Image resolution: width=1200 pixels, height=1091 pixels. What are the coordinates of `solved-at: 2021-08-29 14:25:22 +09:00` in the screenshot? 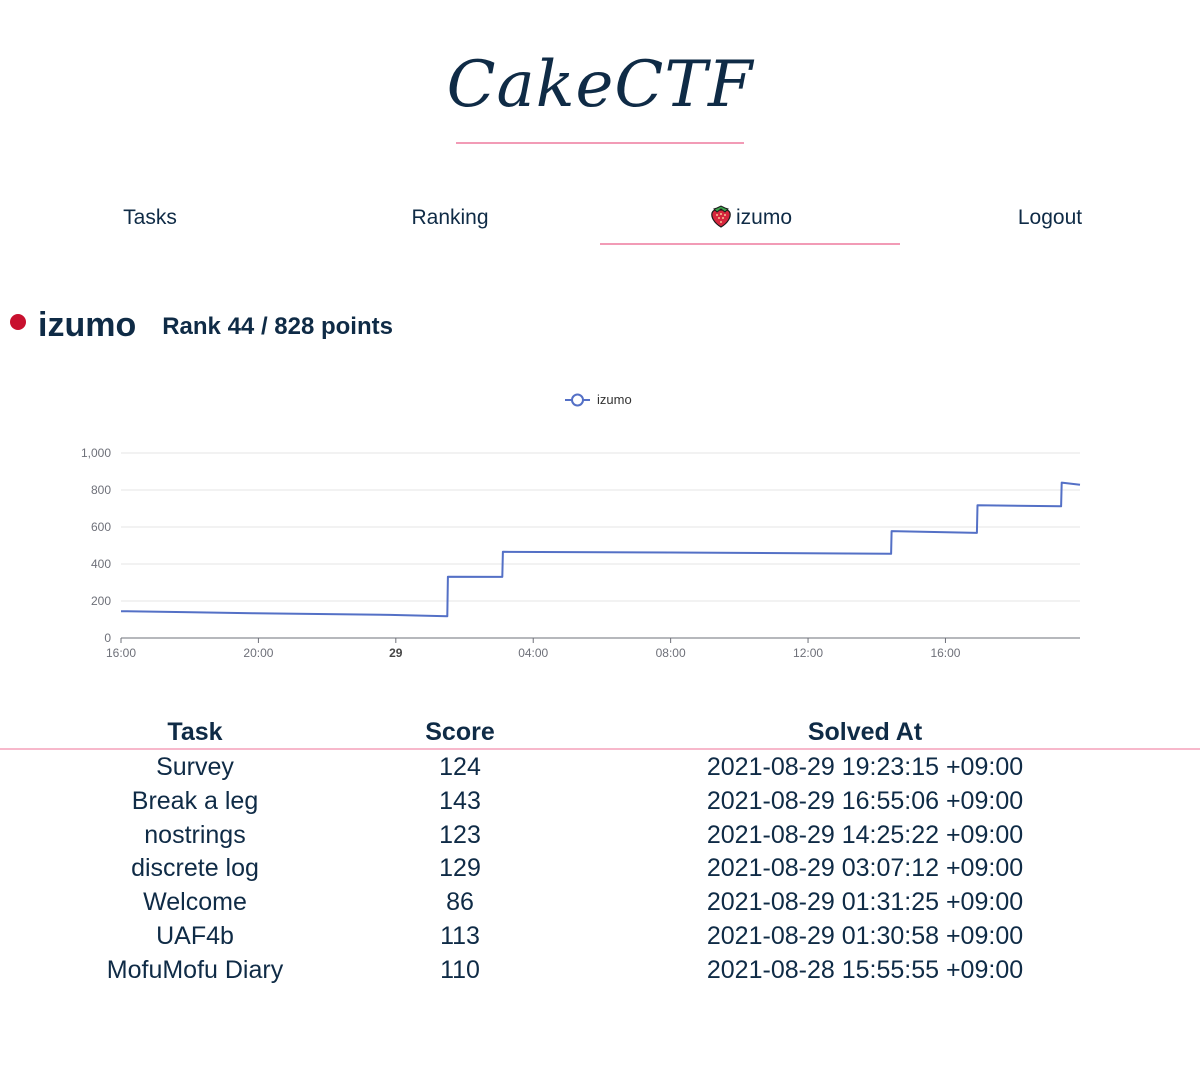 It's located at (865, 834).